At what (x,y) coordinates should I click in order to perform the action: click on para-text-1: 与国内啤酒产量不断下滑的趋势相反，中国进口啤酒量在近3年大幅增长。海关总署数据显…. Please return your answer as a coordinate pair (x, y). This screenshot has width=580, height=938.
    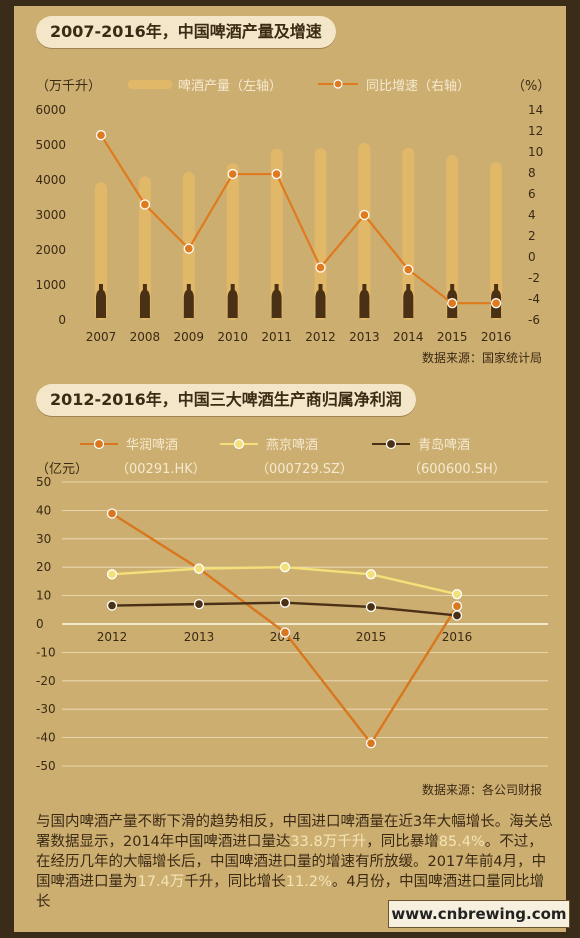
    Looking at the image, I should click on (294, 832).